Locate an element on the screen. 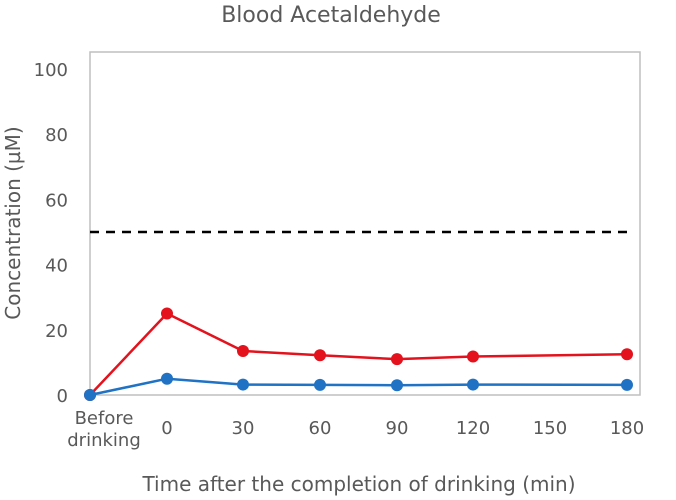  x-axis-ticks: Before drinking 0 30 60 90 120 150 180 is located at coordinates (355, 429).